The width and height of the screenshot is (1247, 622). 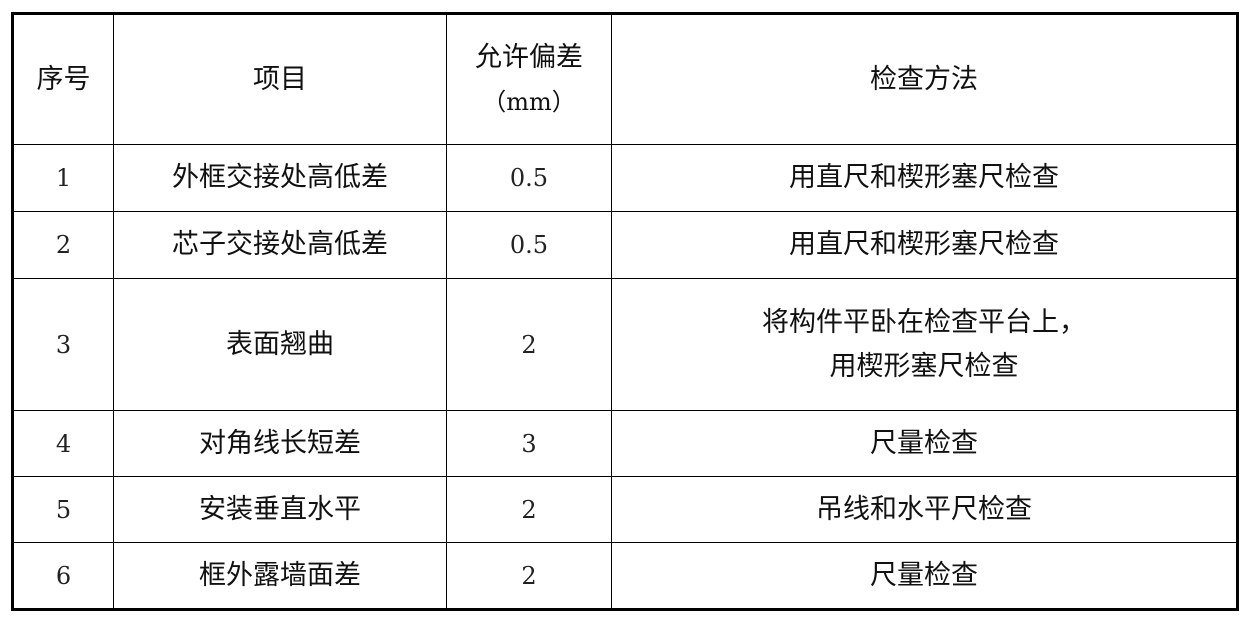 I want to click on header-tolerance-unit: （mm）, so click(x=529, y=101).